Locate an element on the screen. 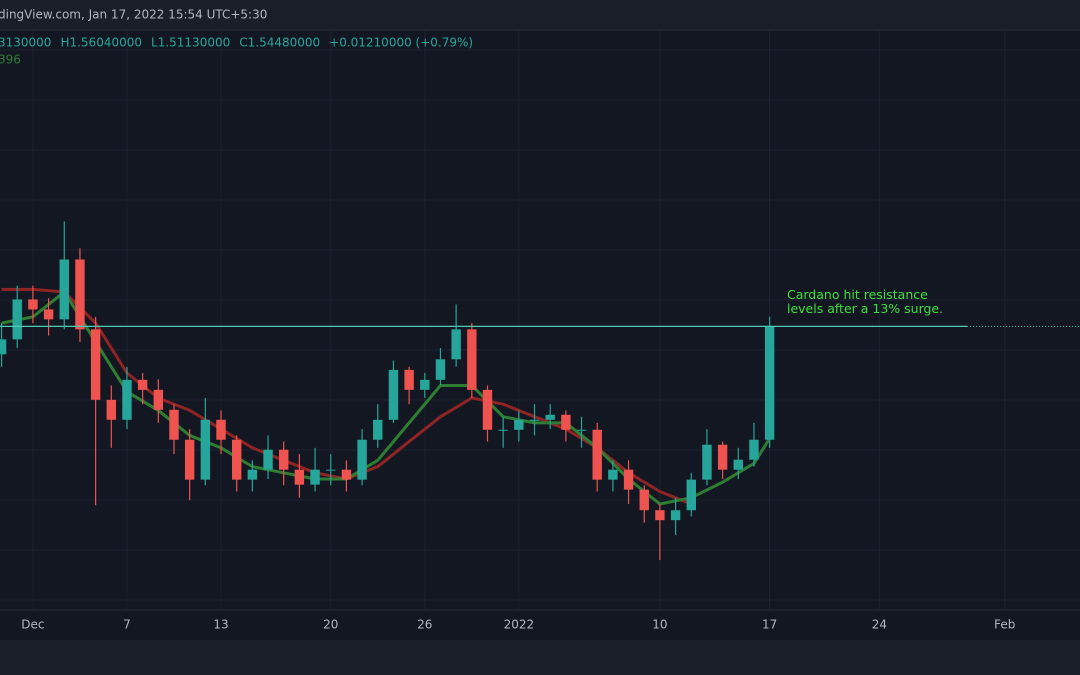 Image resolution: width=1080 pixels, height=675 pixels. ohlc-value: L1.51130000 is located at coordinates (190, 43).